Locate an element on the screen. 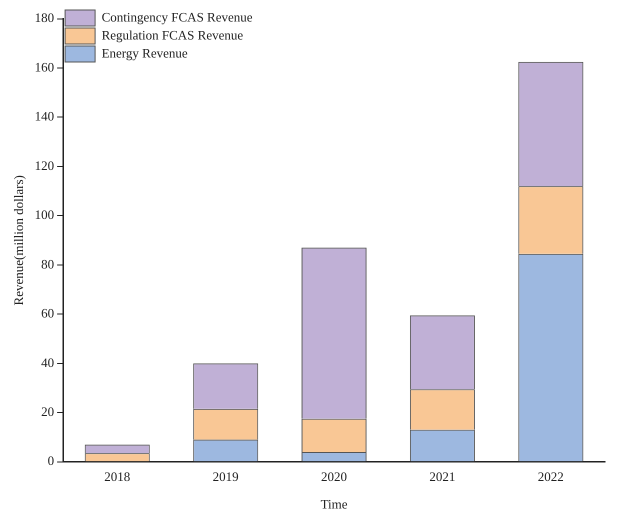 The image size is (623, 525). y-axis-title: Revenue(million dollars) is located at coordinates (18, 240).